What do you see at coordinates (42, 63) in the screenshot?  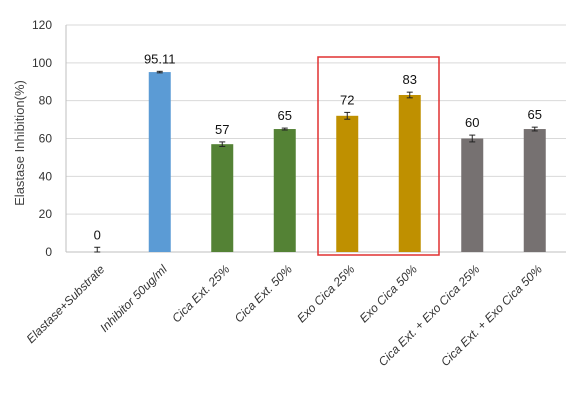 I see `y-tick-label: 100` at bounding box center [42, 63].